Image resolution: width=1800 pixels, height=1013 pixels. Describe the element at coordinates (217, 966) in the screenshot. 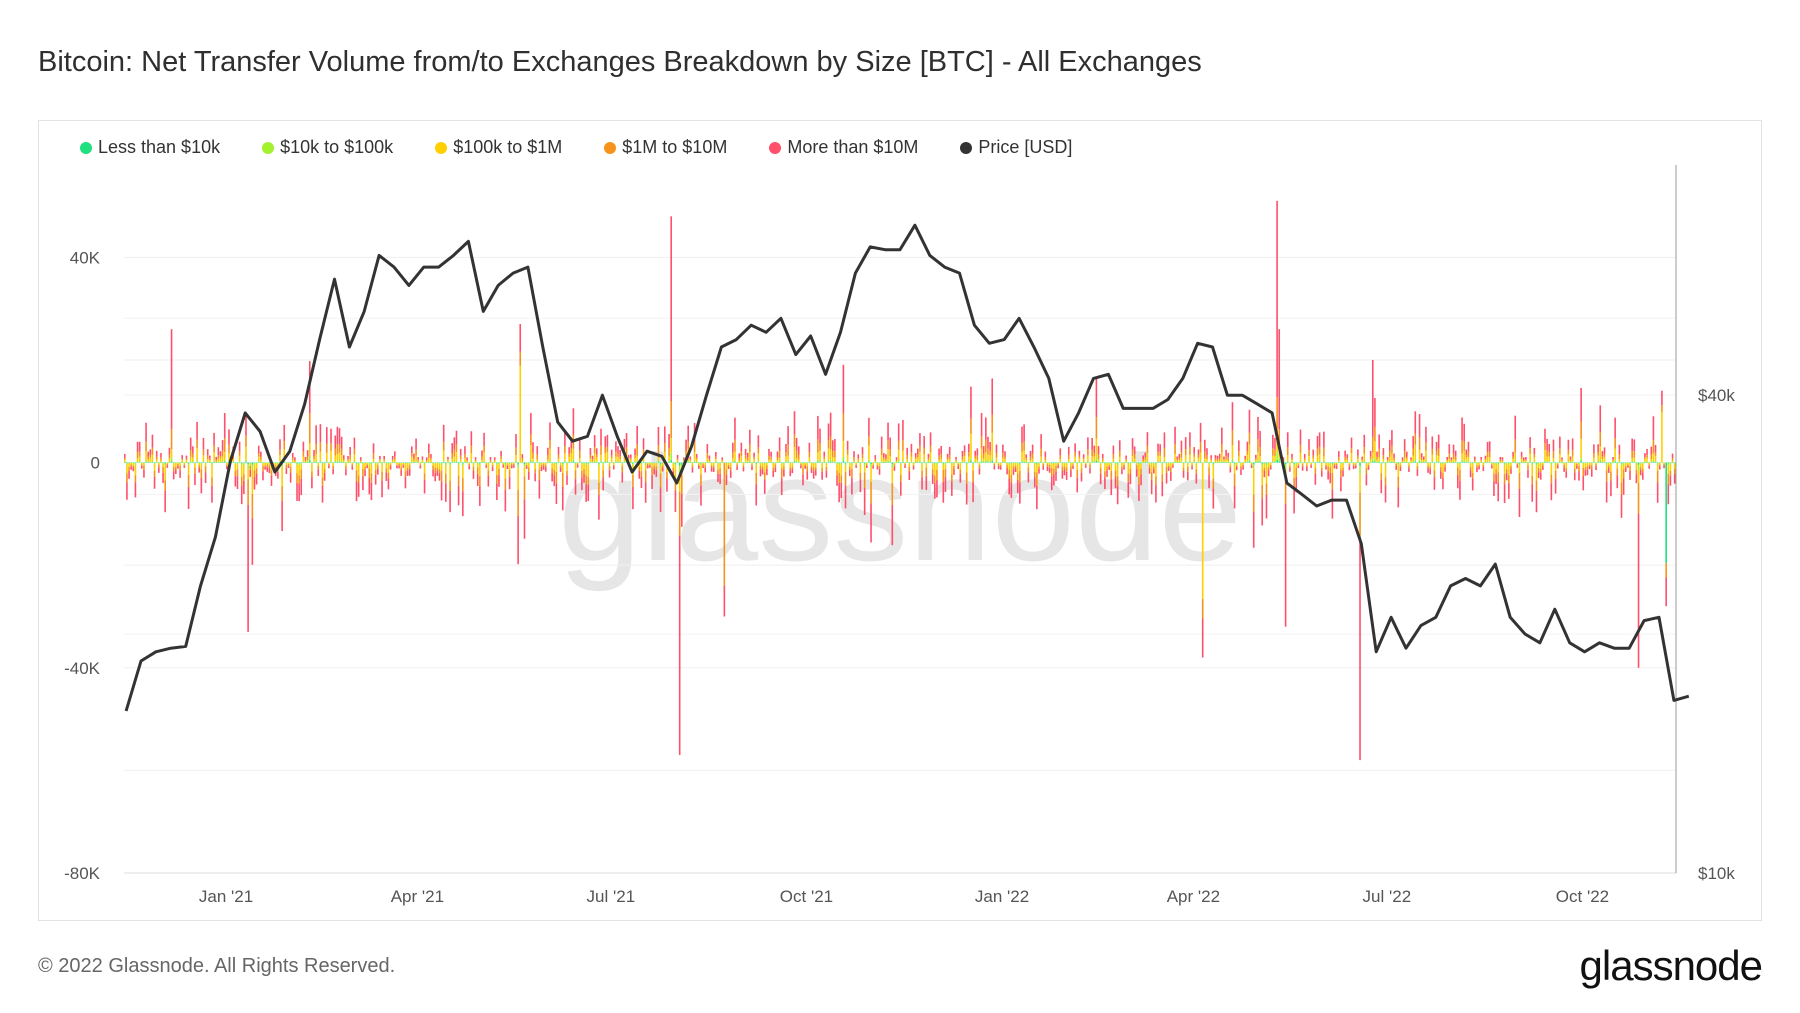

I see `copyright: © 2022 Glassnode. All Rights Reserved.` at that location.